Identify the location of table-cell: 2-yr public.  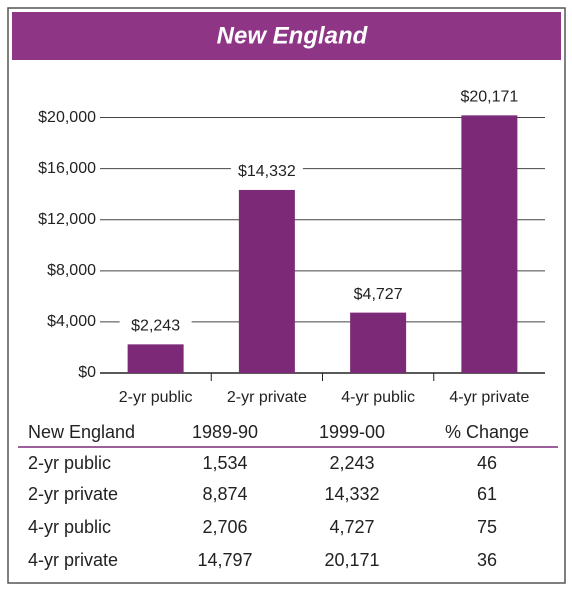
(69, 463).